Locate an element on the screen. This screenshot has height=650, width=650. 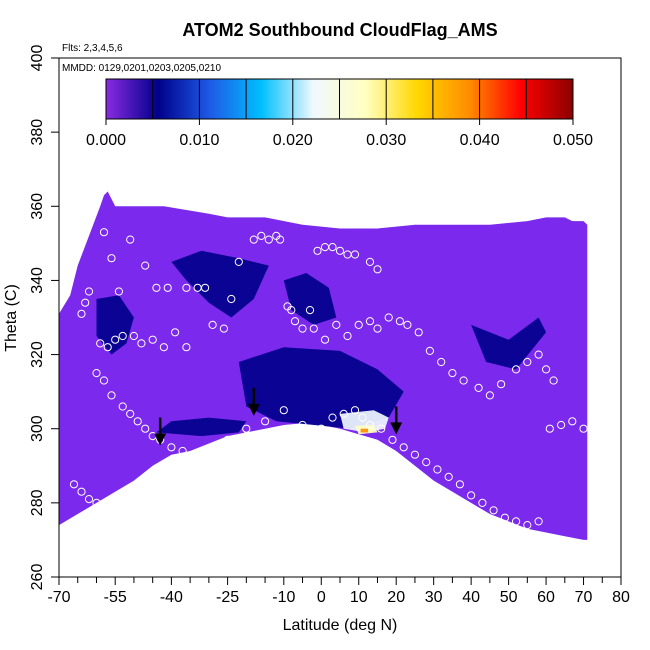
chart-title: ATOM2 Southbound CloudFlag_AMS is located at coordinates (339, 30).